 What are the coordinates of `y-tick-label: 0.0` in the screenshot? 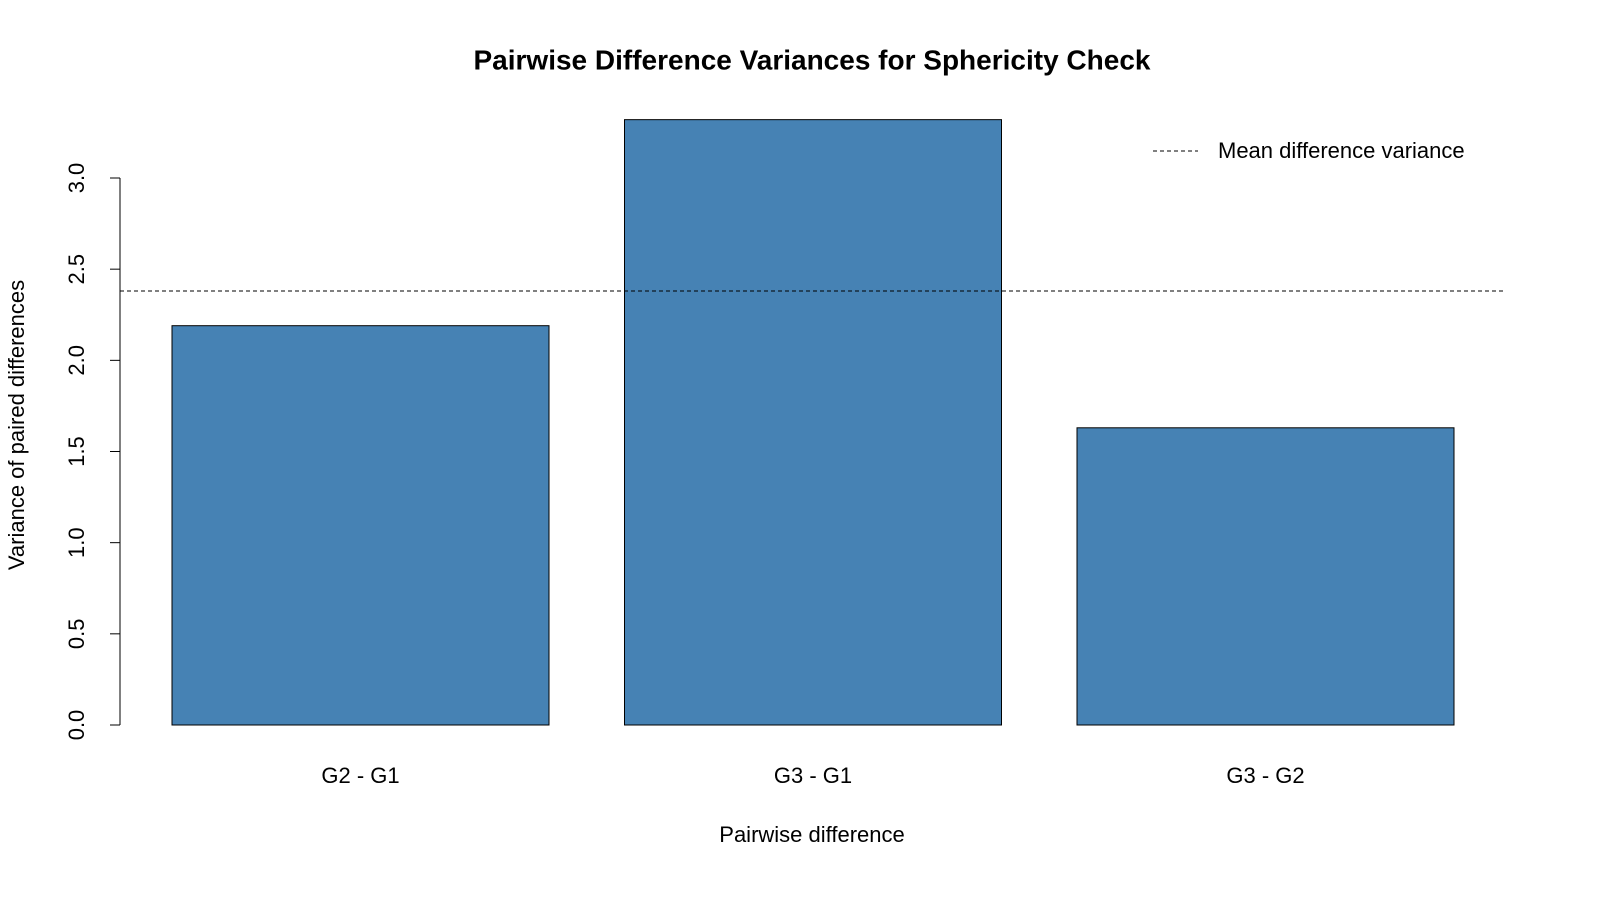 It's located at (76, 725).